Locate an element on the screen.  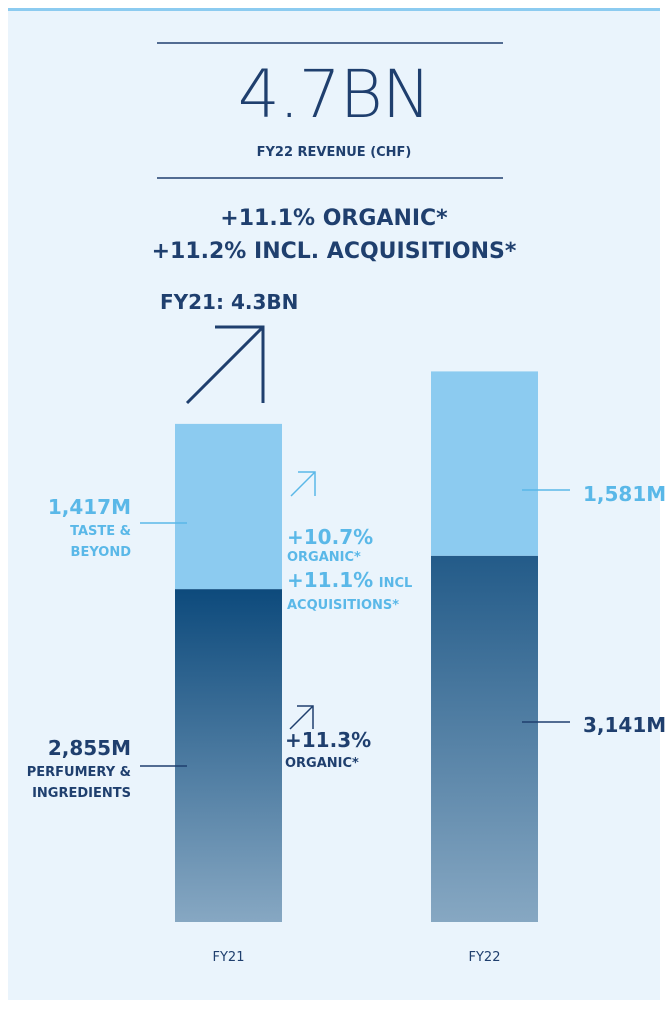
x-tick-label: FY21 is located at coordinates (228, 957).